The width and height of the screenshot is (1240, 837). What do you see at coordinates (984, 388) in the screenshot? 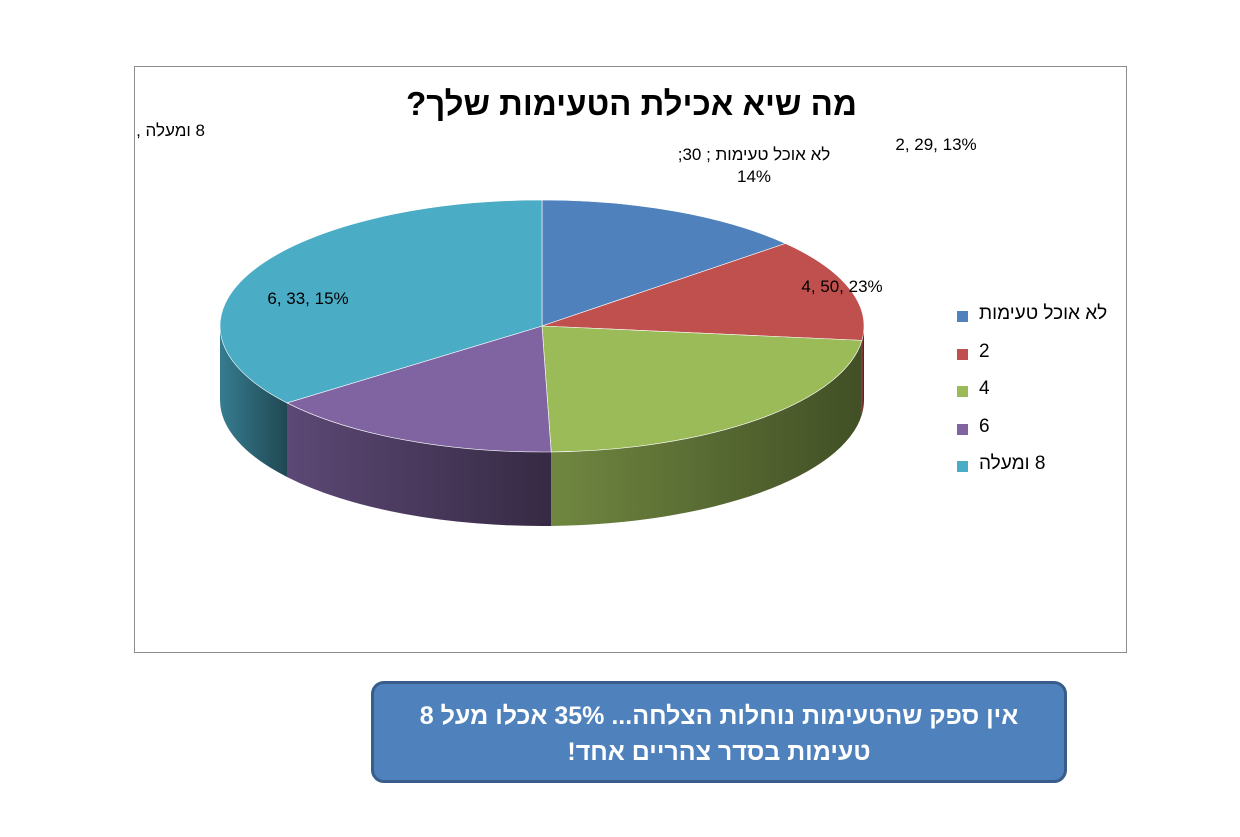
I see `legend-label: 4` at bounding box center [984, 388].